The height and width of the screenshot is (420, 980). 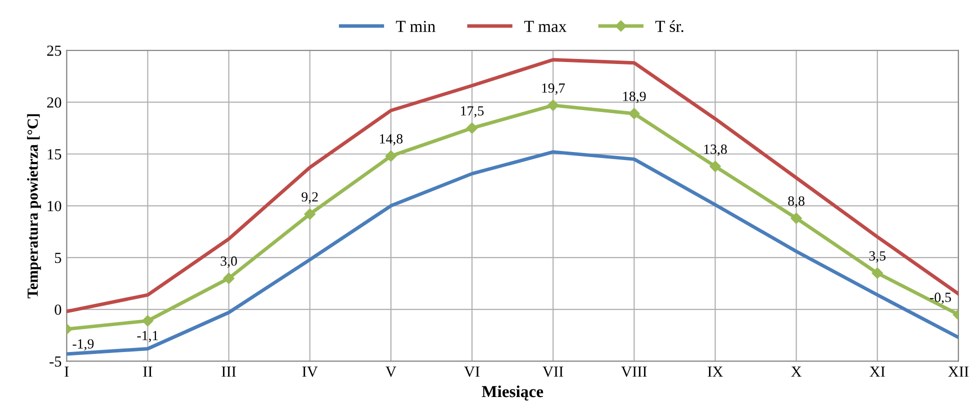 What do you see at coordinates (958, 371) in the screenshot?
I see `x-tick-label: XII` at bounding box center [958, 371].